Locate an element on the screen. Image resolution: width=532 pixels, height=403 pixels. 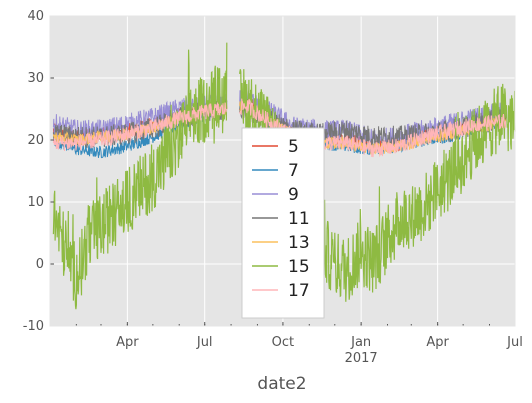
legend-label: 15 is located at coordinates (299, 267).